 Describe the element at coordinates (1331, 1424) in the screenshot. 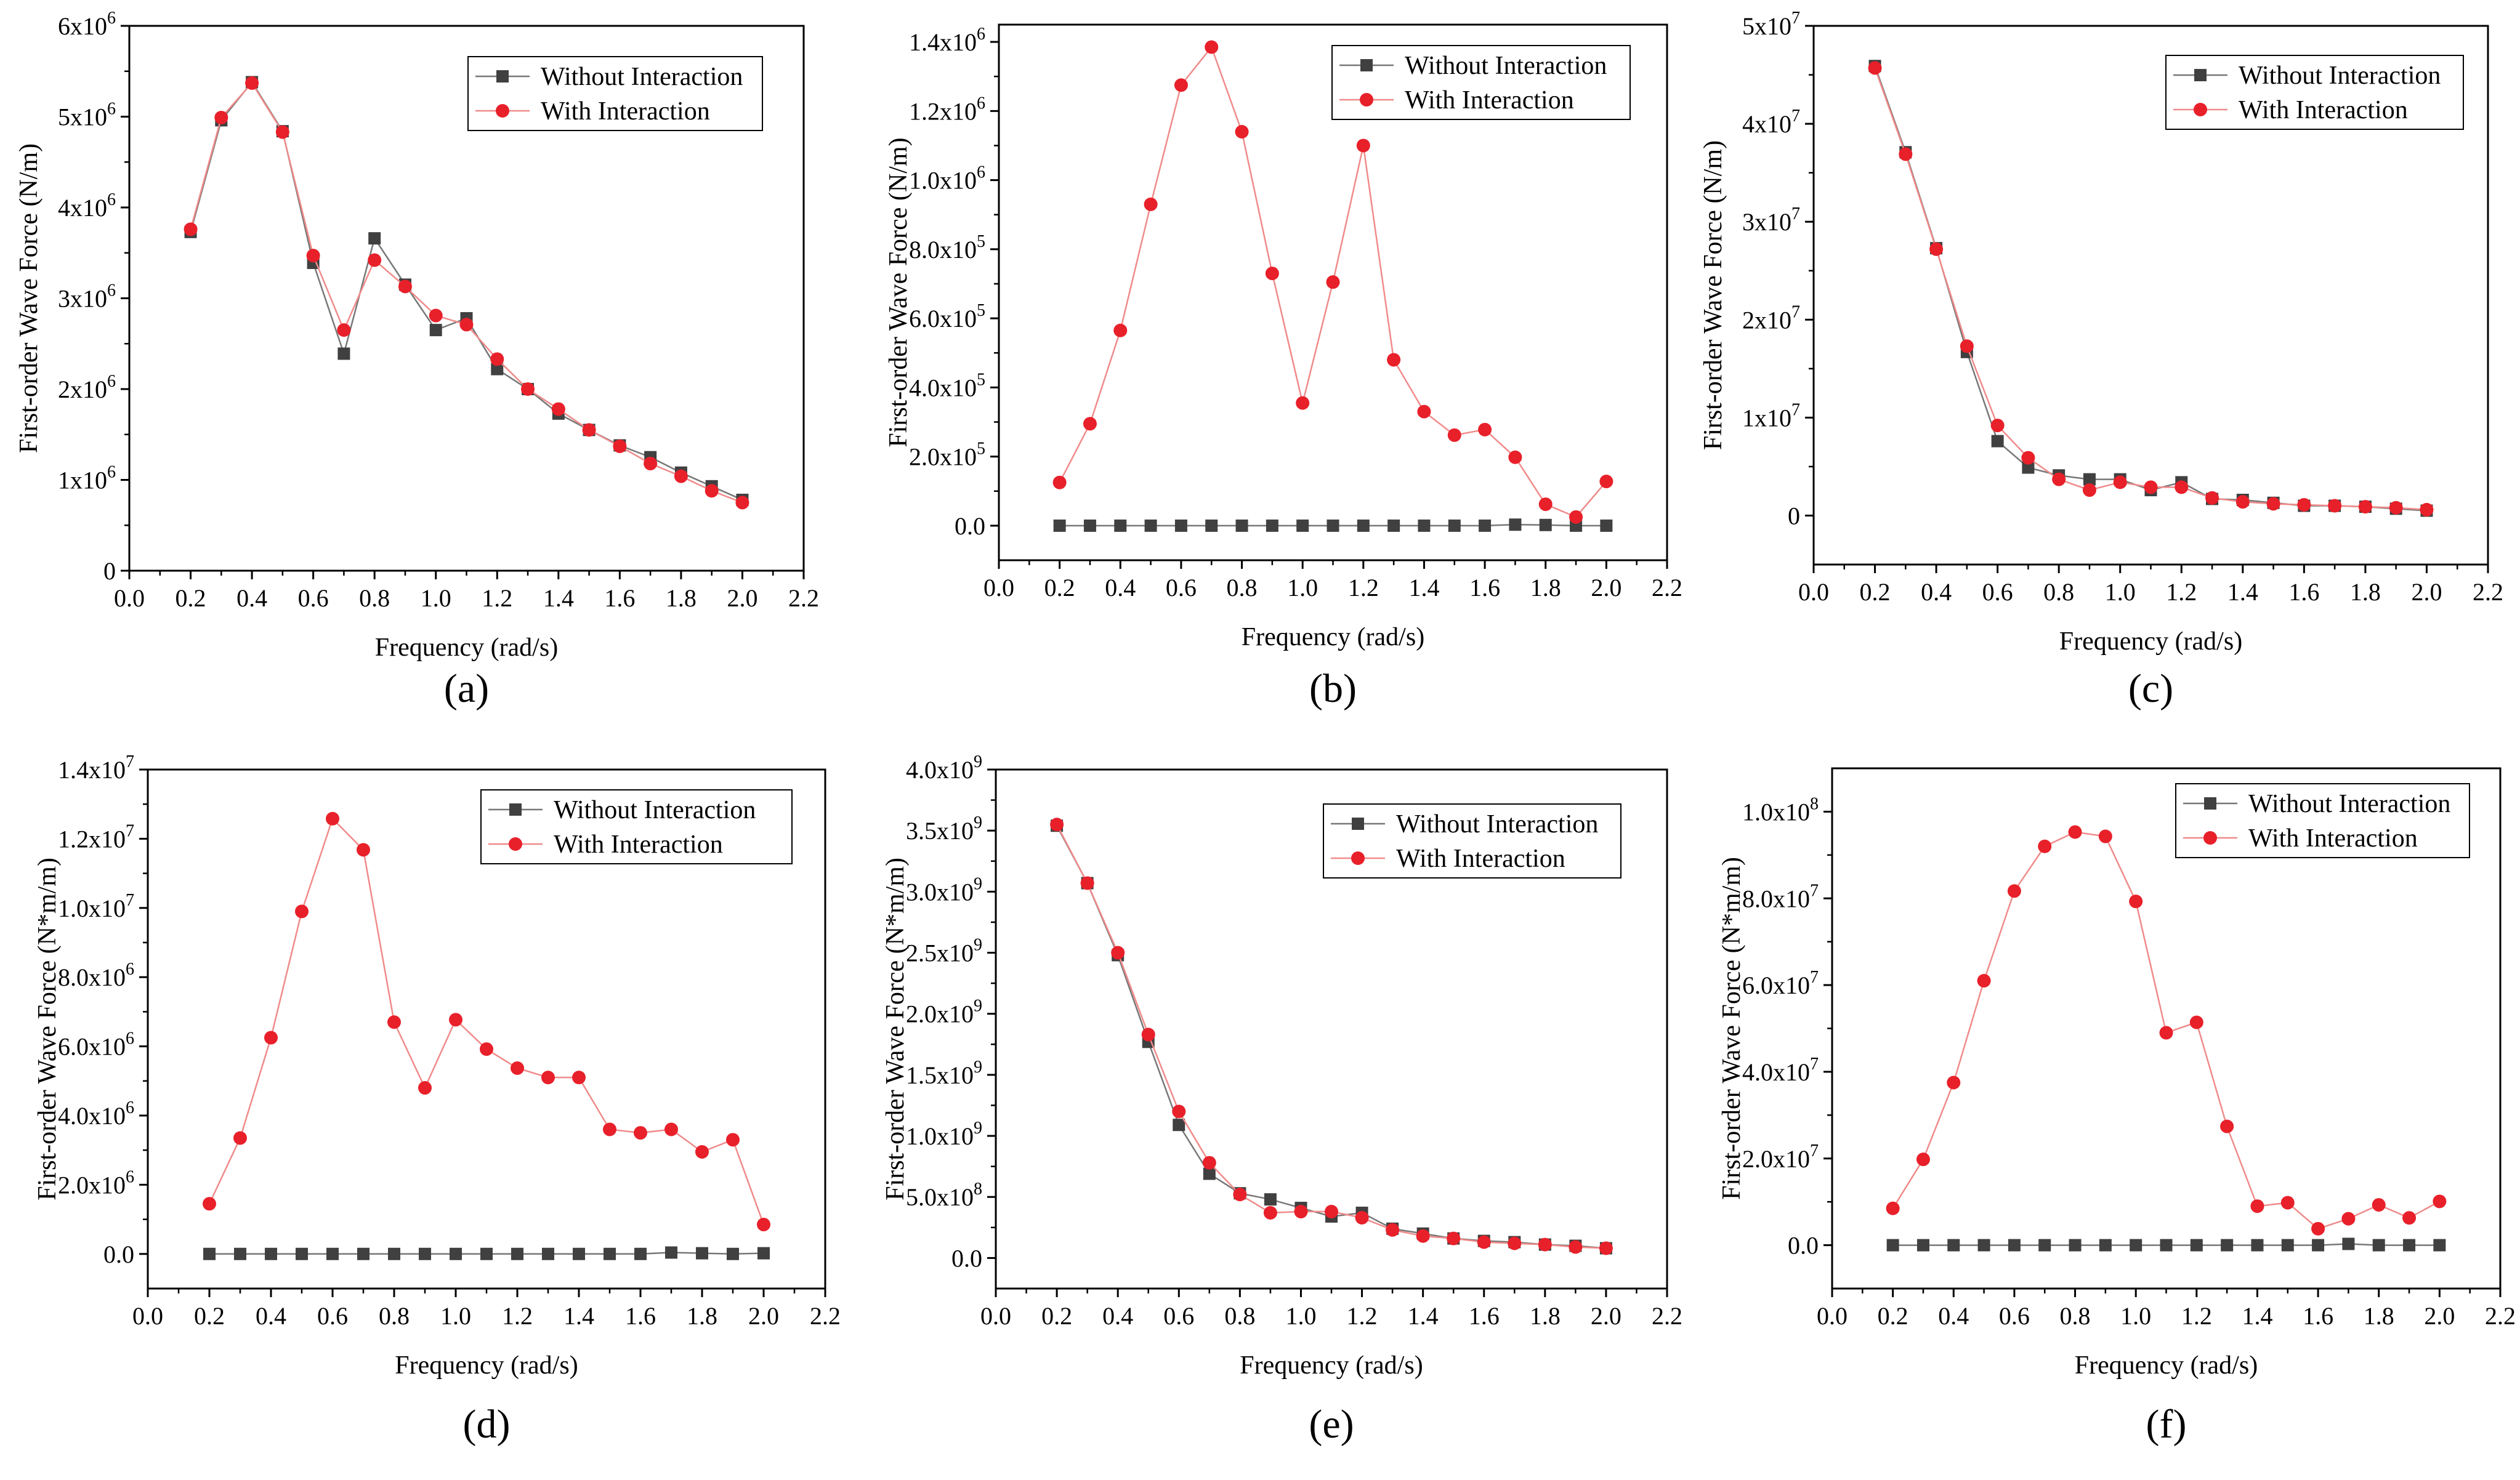

I see `panel-label: (e)` at that location.